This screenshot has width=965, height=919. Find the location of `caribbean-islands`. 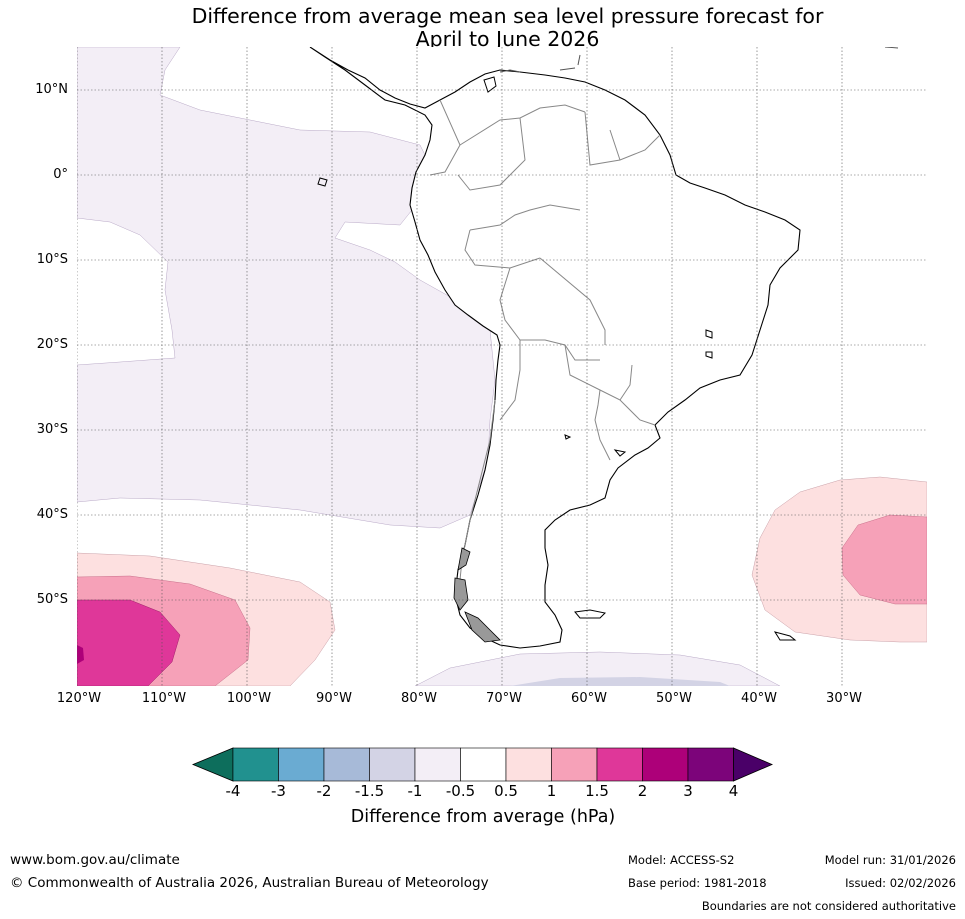

caribbean-islands is located at coordinates (699, 60).